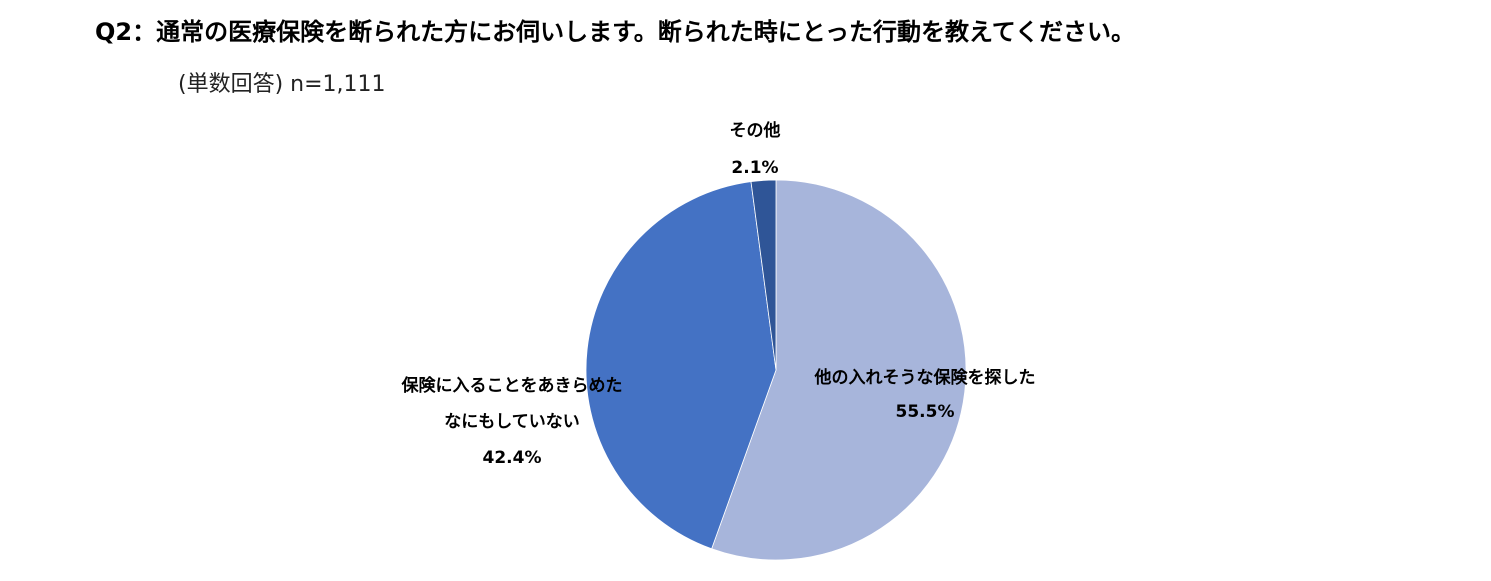 The width and height of the screenshot is (1491, 581). What do you see at coordinates (925, 378) in the screenshot?
I see `slice-label: 他の入れそうな保険を探した` at bounding box center [925, 378].